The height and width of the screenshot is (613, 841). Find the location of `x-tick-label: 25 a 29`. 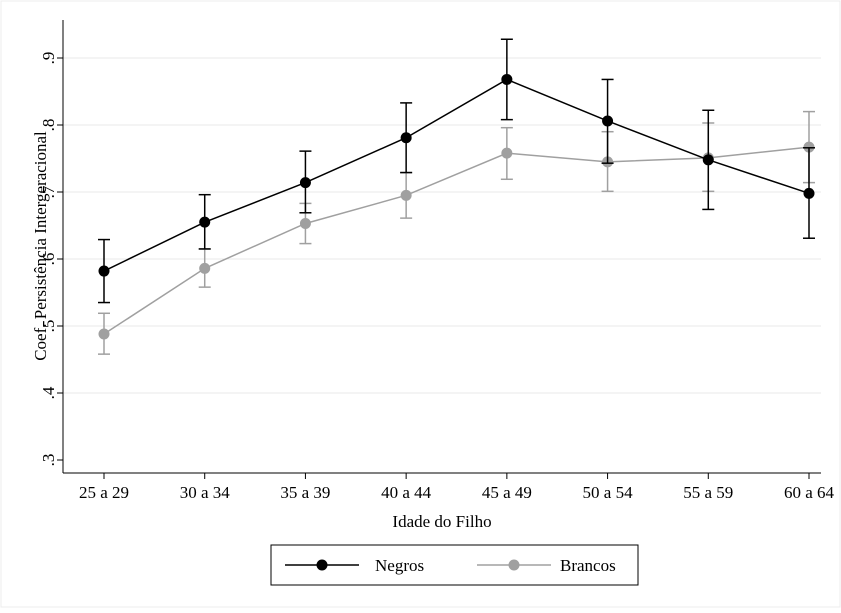

x-tick-label: 25 a 29 is located at coordinates (104, 492).